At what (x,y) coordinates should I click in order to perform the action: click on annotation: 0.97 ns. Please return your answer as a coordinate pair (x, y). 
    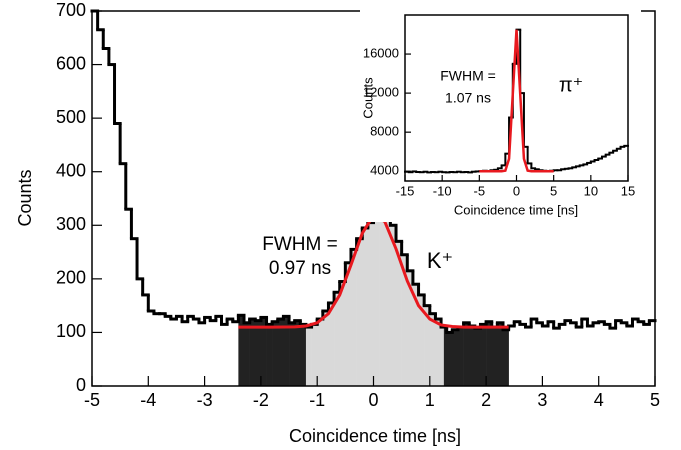
    Looking at the image, I should click on (300, 268).